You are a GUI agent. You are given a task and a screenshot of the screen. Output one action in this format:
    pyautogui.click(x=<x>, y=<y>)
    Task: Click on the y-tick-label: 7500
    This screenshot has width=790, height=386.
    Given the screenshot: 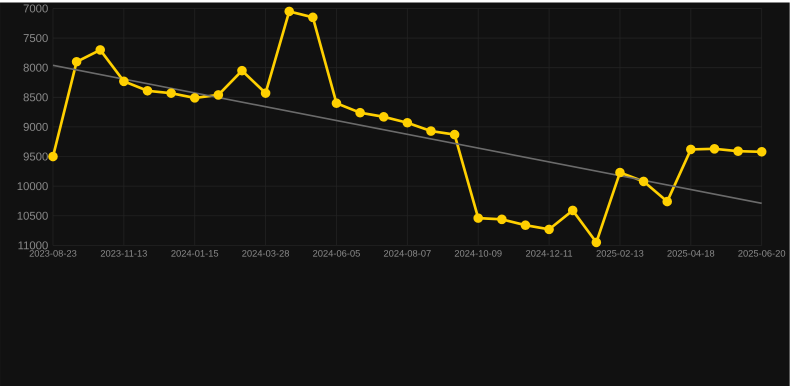 What is the action you would take?
    pyautogui.click(x=36, y=38)
    